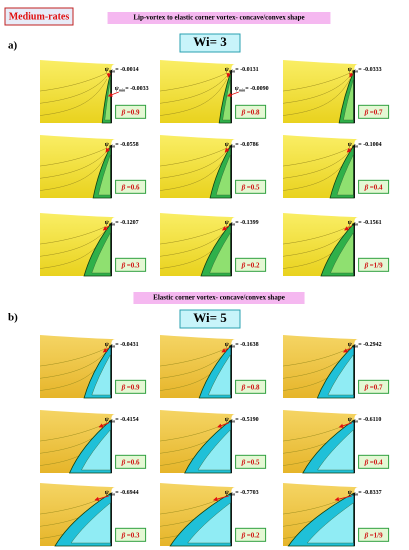  I want to click on wi-label: Wi= 5, so click(210, 317).